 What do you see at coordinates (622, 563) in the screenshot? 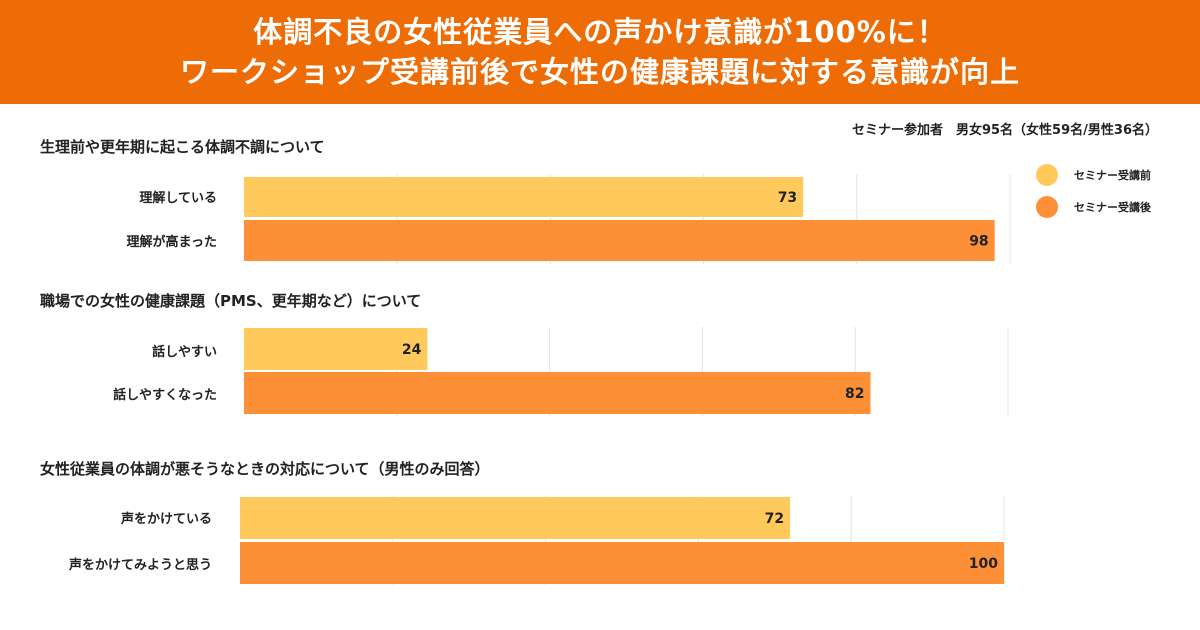
I see `bar-3-after` at bounding box center [622, 563].